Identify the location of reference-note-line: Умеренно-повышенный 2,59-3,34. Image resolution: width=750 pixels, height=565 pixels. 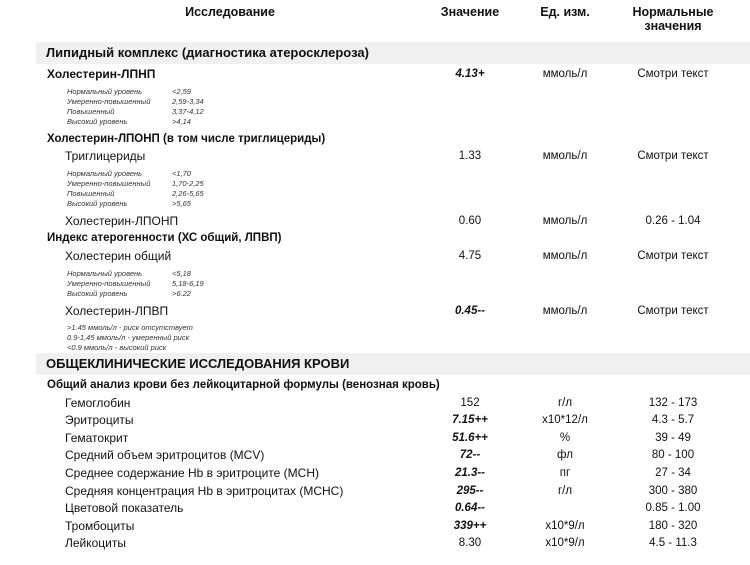
(408, 102).